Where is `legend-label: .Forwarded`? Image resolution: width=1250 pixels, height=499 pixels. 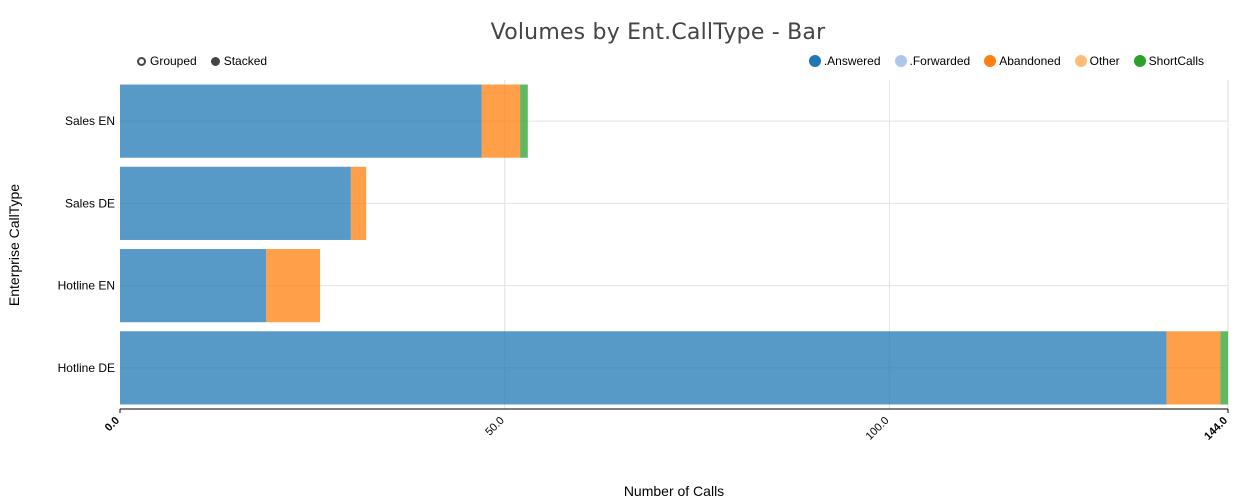 legend-label: .Forwarded is located at coordinates (940, 61).